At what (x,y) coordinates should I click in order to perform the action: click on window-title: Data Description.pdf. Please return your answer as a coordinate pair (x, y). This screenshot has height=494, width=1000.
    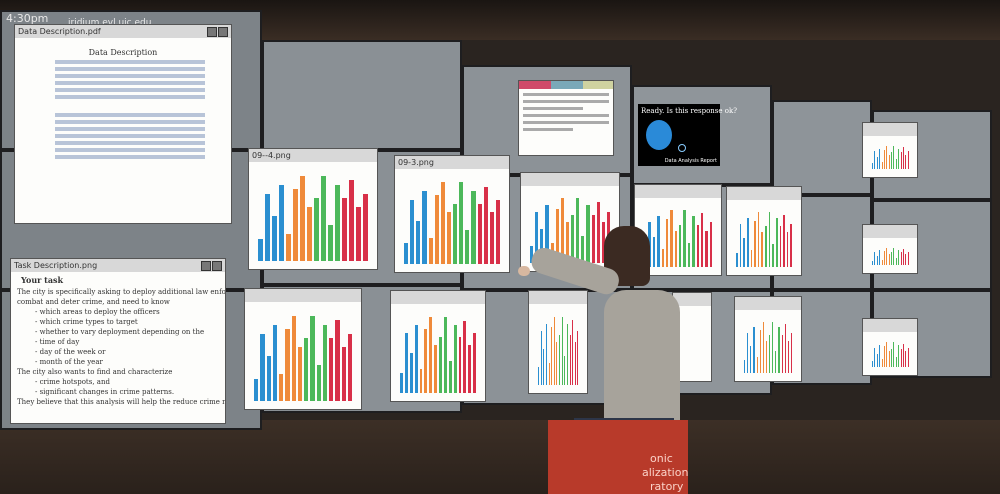
    Looking at the image, I should click on (59, 31).